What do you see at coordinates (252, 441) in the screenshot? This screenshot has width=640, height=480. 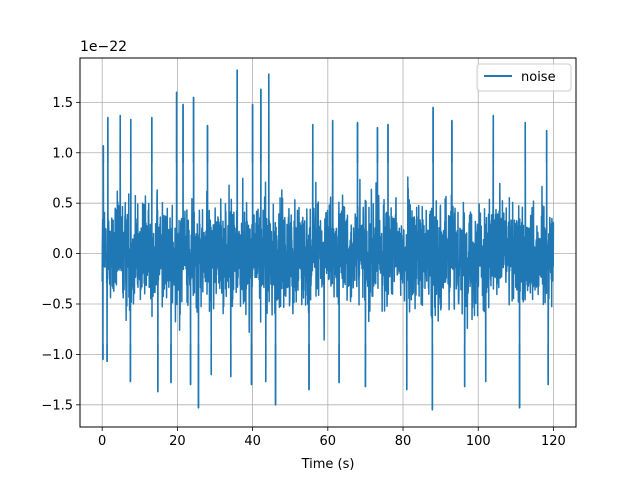 I see `x-tick-label: 40` at bounding box center [252, 441].